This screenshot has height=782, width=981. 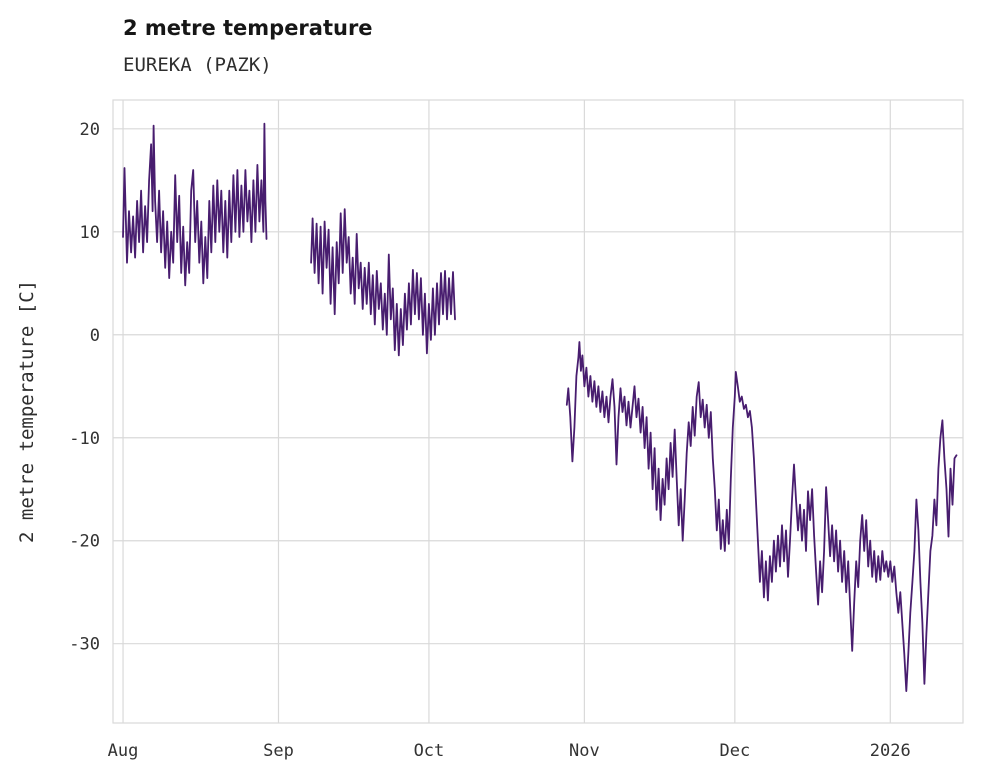 What do you see at coordinates (90, 130) in the screenshot?
I see `y-tick-label: 20` at bounding box center [90, 130].